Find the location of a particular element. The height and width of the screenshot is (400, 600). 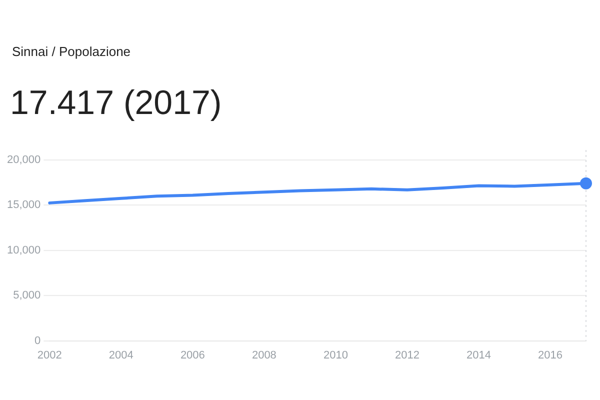

y-tick-label: 15,000 is located at coordinates (23, 205).